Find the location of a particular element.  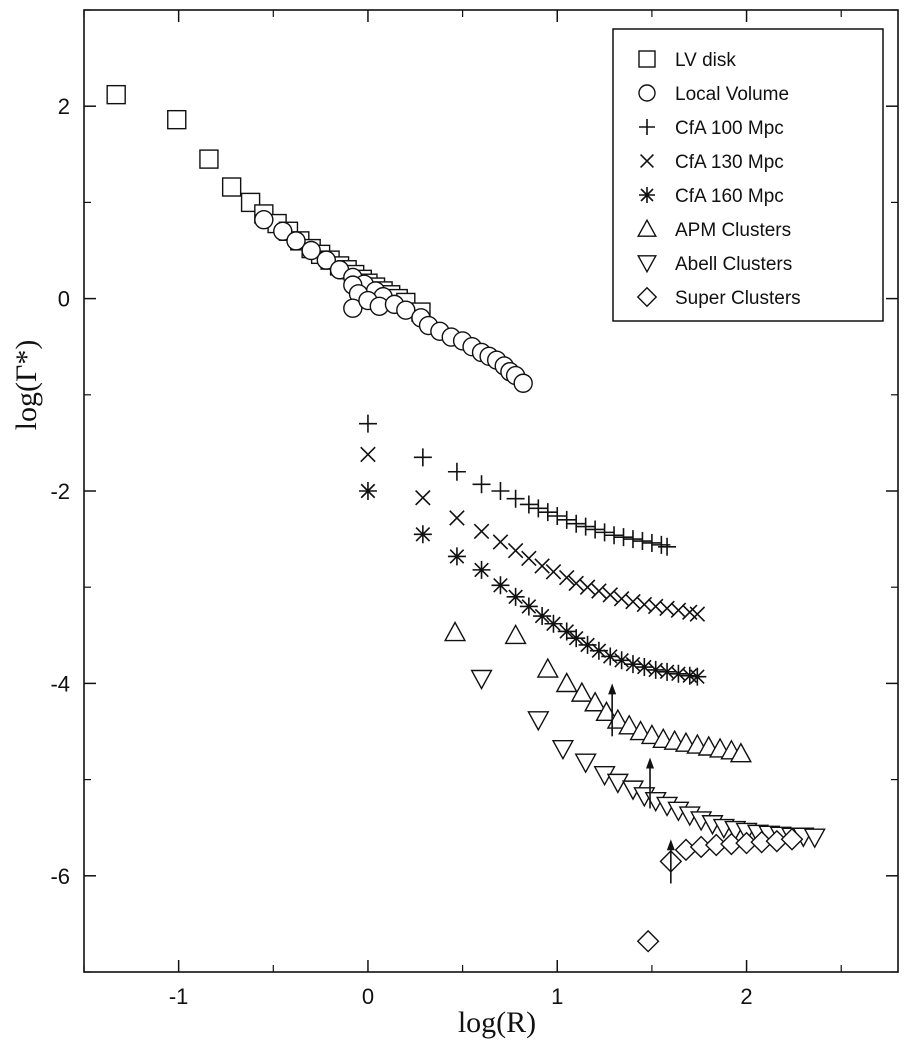

series-cfa-160-mpc is located at coordinates (532, 584).